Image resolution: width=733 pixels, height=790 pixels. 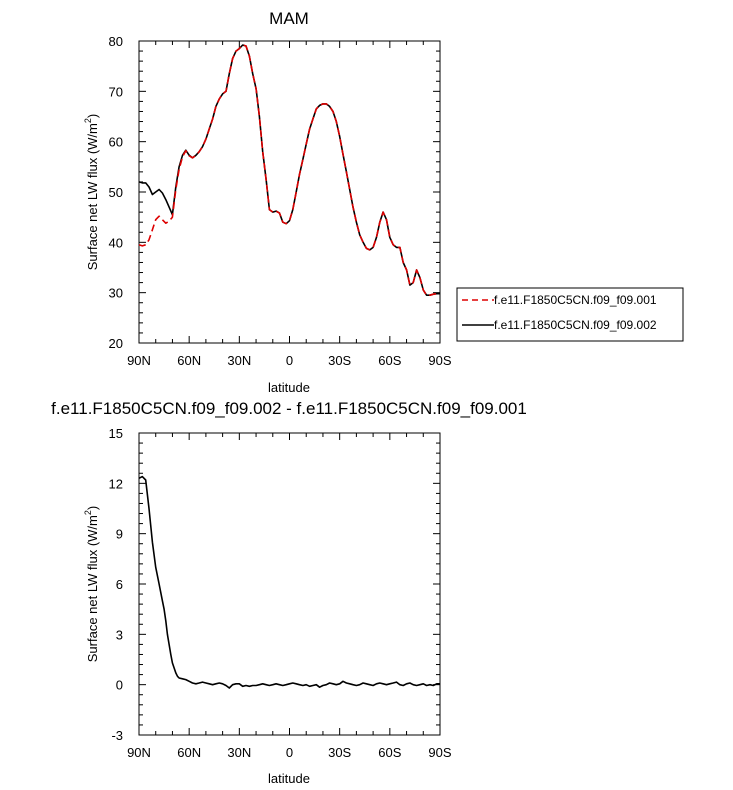 I want to click on legend-label-series-2: f.e11.F1850C5CN.f09_f09.002, so click(x=575, y=325).